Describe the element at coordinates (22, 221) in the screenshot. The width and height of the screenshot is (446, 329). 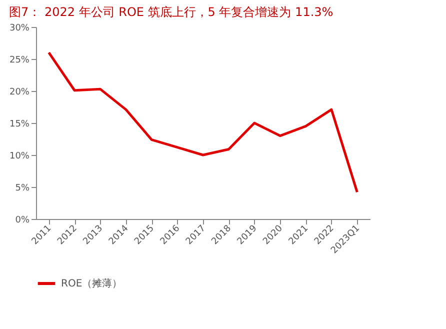
I see `y-tick-label: 0%` at that location.